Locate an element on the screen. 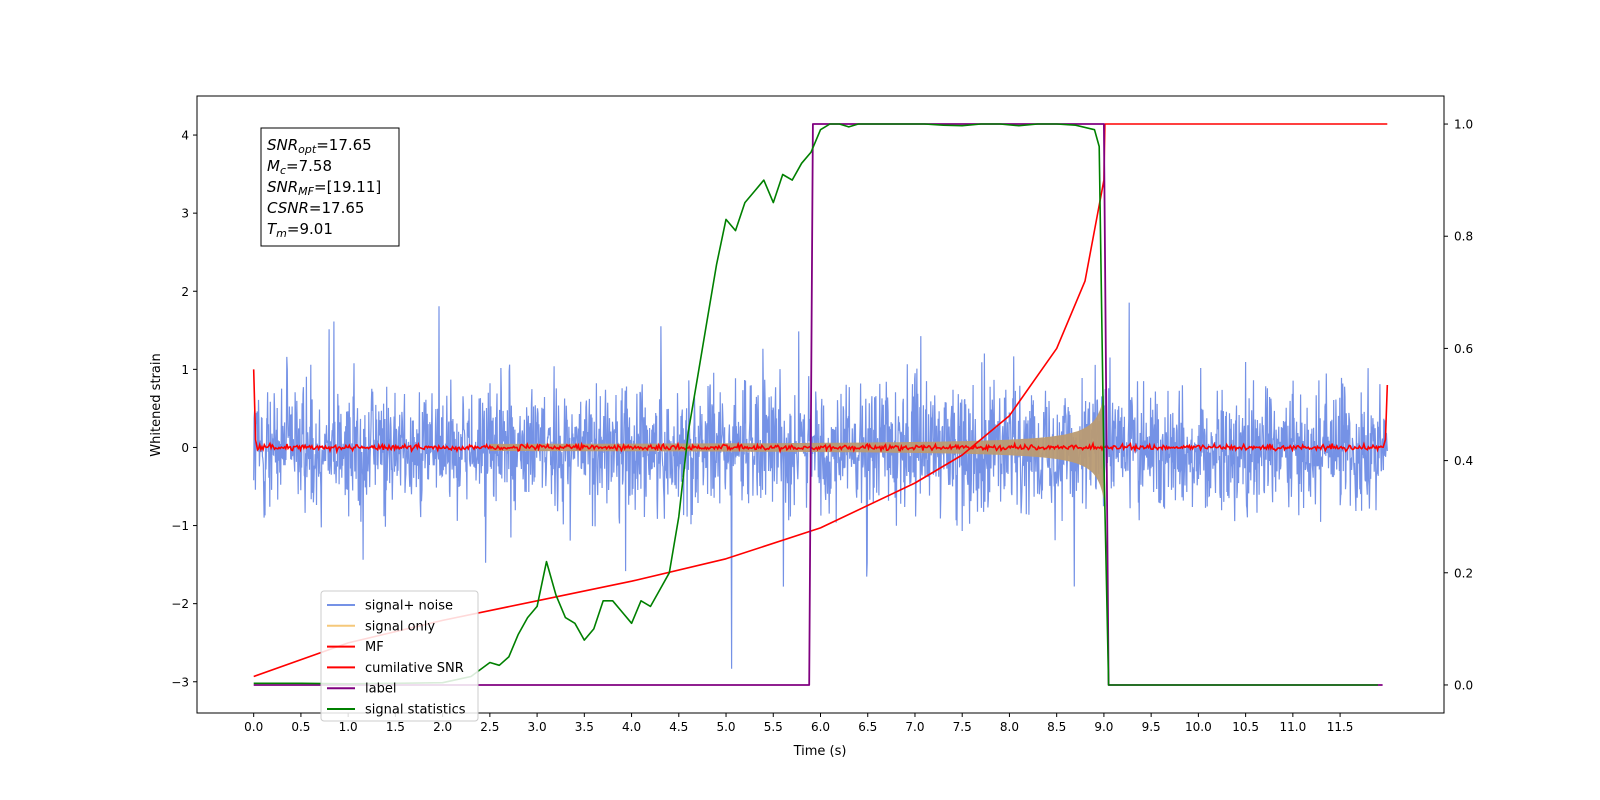  x-tick-label: 11.5 is located at coordinates (1340, 727).